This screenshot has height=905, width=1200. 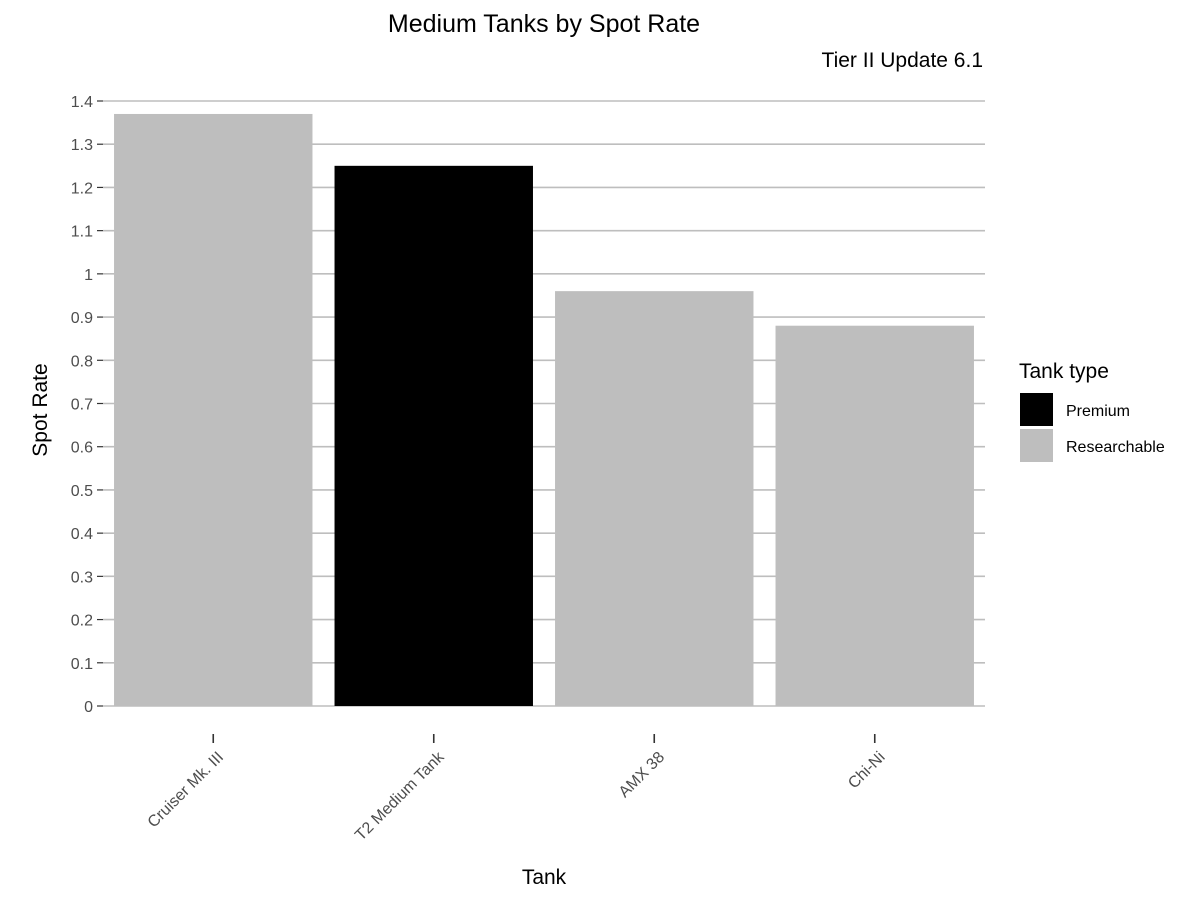 I want to click on legend-swatch-premium, so click(x=1036, y=409).